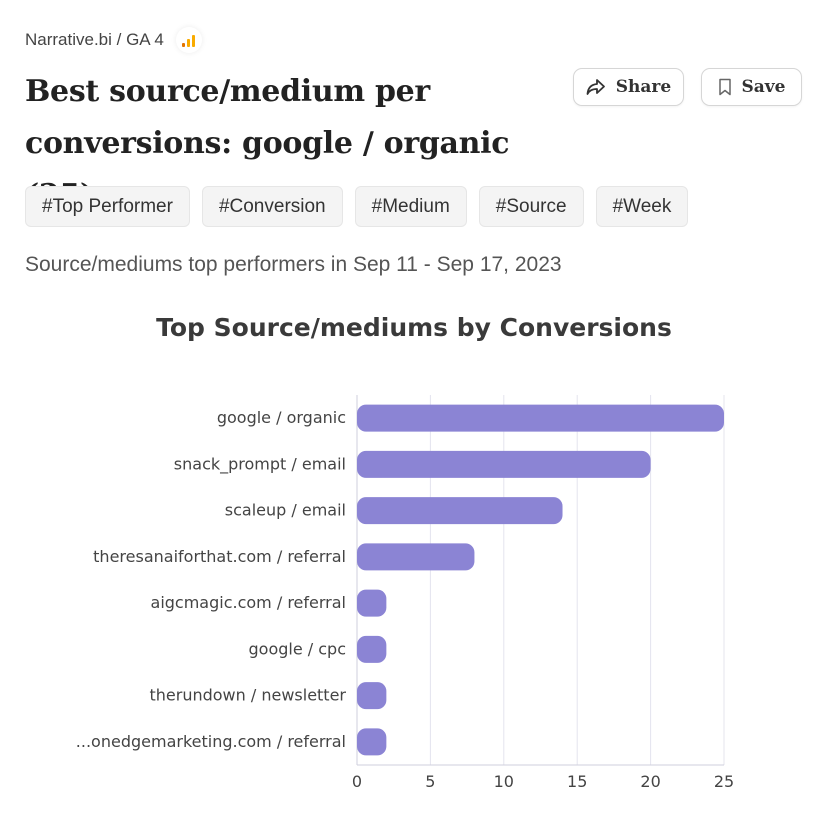 The height and width of the screenshot is (816, 828). What do you see at coordinates (298, 648) in the screenshot?
I see `y-category-label: google / cpc` at bounding box center [298, 648].